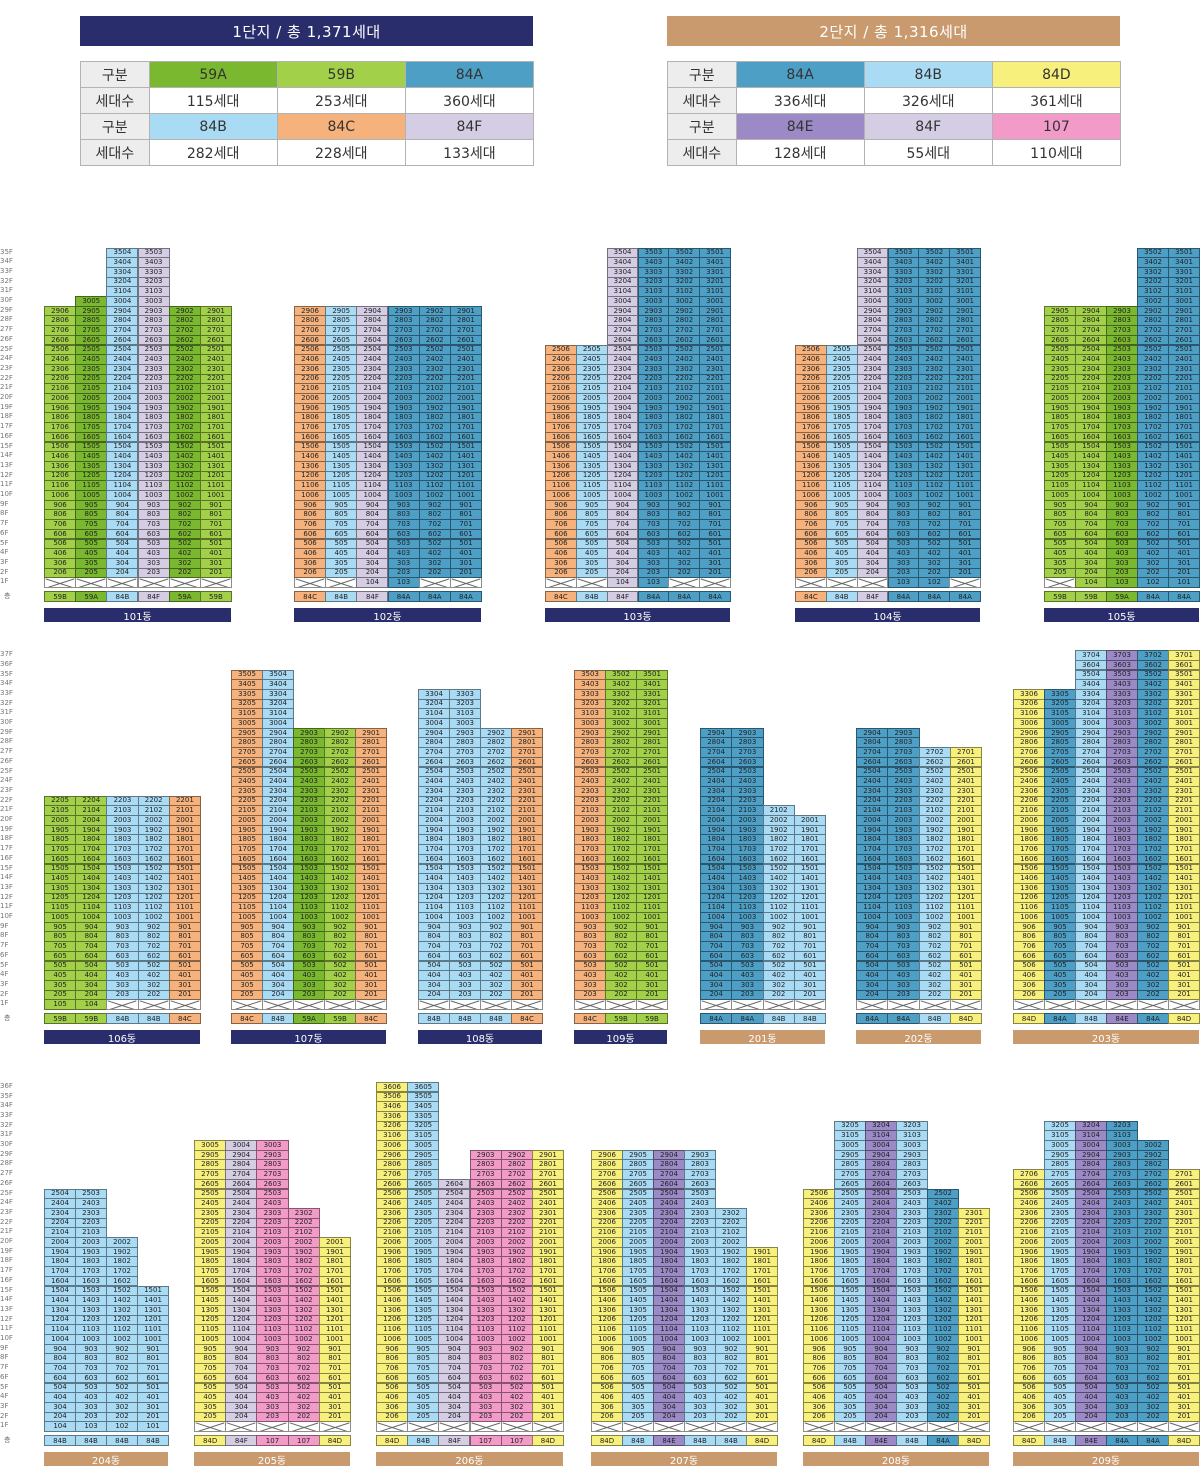 The width and height of the screenshot is (1200, 1482). I want to click on unit-type-label: 84F, so click(454, 1440).